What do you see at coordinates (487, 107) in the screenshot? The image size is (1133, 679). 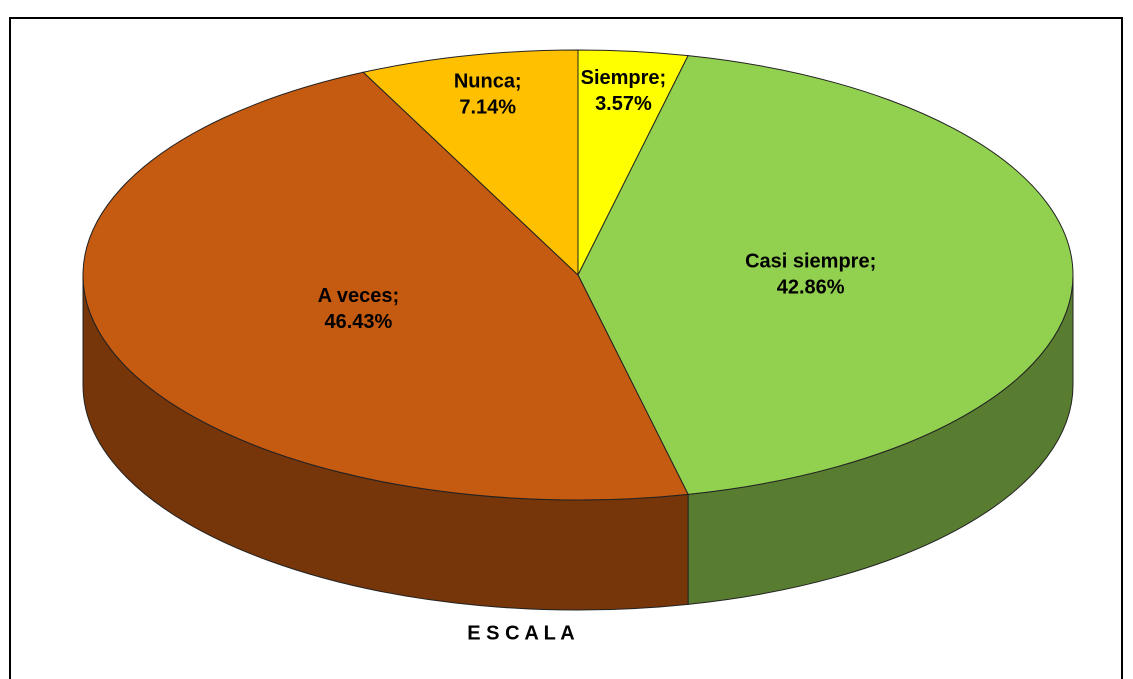 I see `data-label-value: 7.14%` at bounding box center [487, 107].